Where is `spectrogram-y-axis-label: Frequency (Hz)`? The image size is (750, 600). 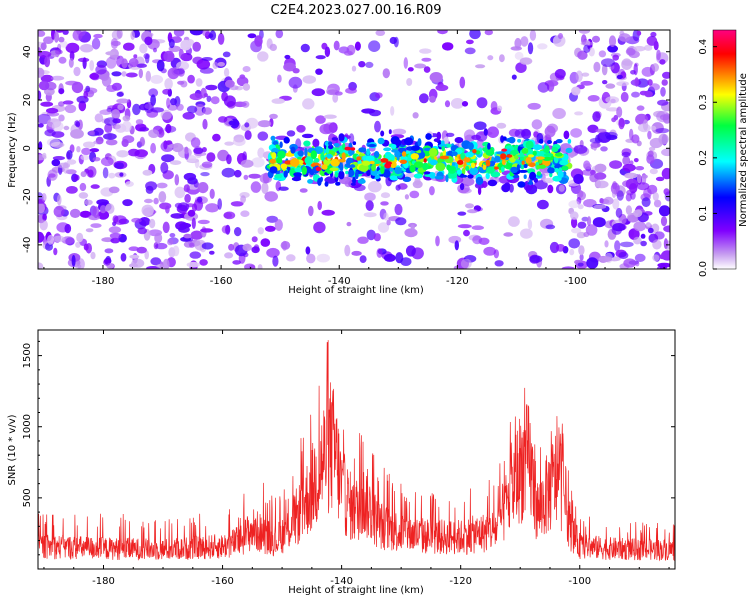
spectrogram-y-axis-label: Frequency (Hz) is located at coordinates (12, 150).